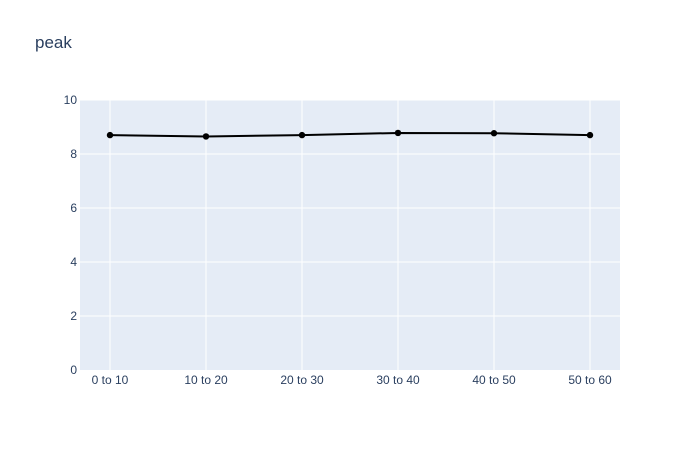 This screenshot has width=700, height=450. Describe the element at coordinates (73, 208) in the screenshot. I see `y-tick-label: 6` at that location.